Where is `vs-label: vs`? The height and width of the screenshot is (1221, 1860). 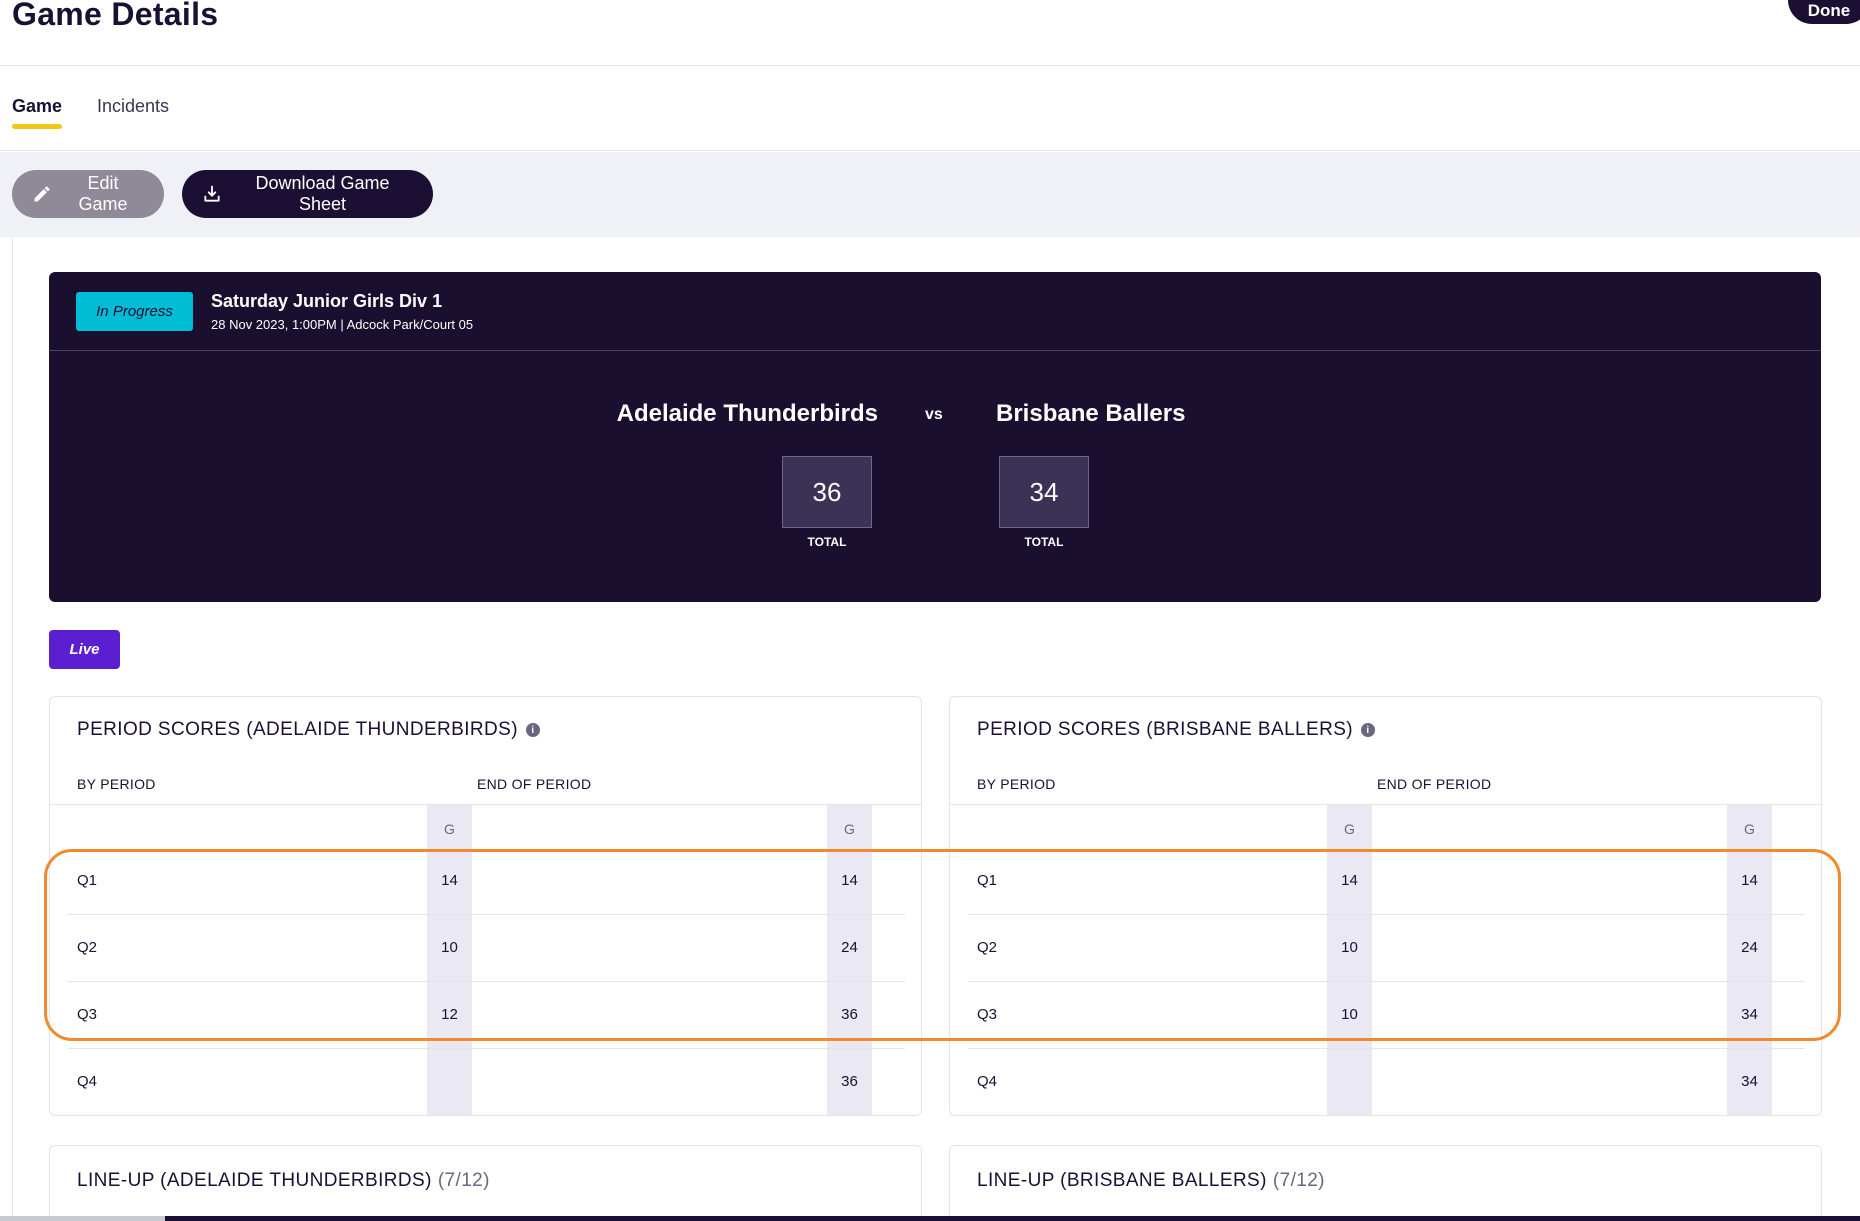 vs-label: vs is located at coordinates (934, 414).